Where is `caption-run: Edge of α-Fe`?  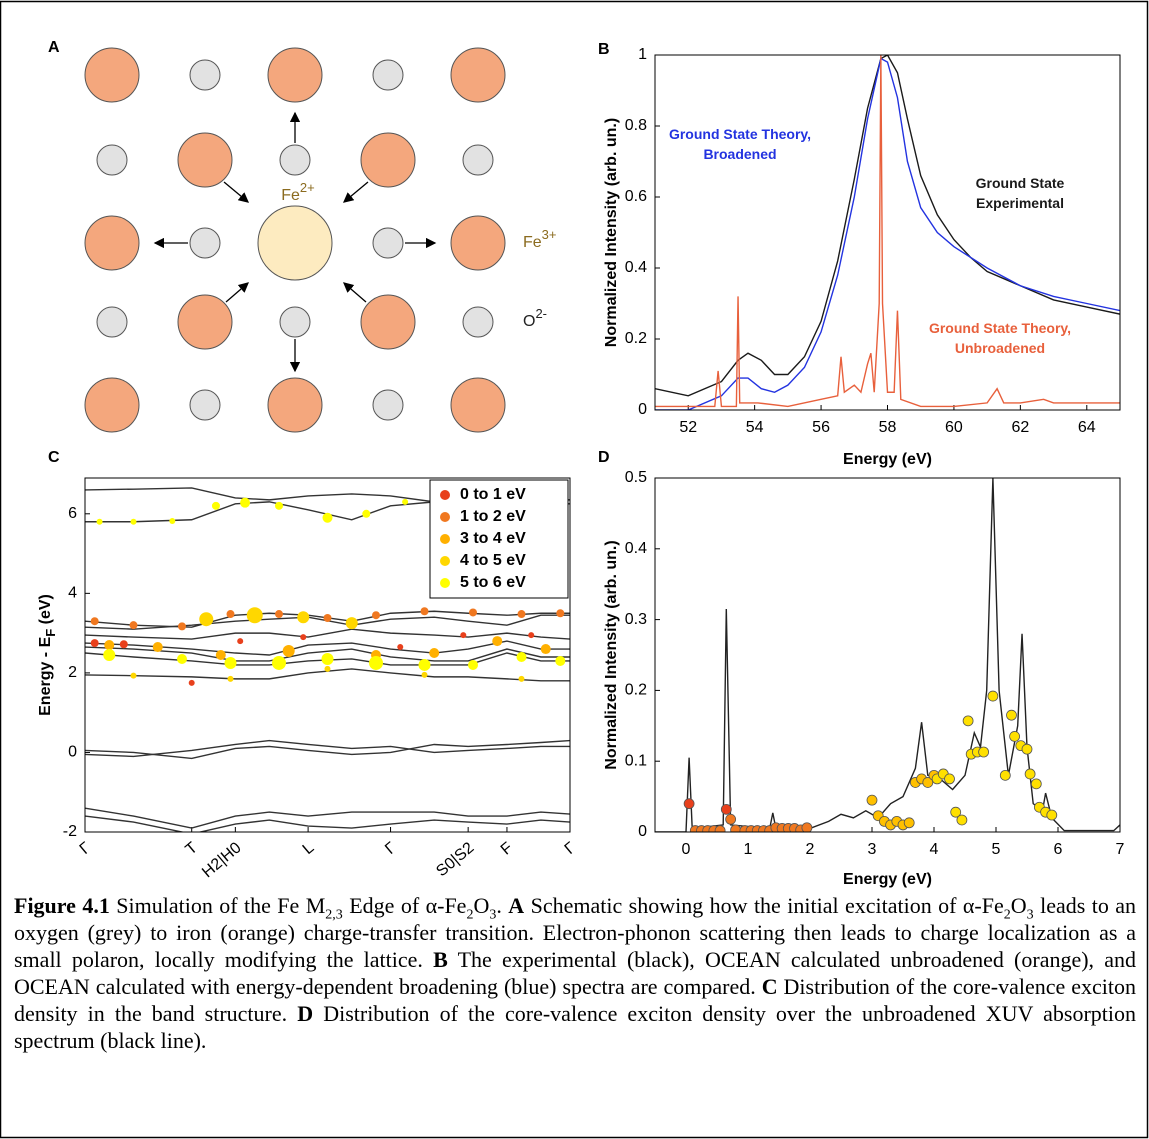 caption-run: Edge of α-Fe is located at coordinates (404, 905).